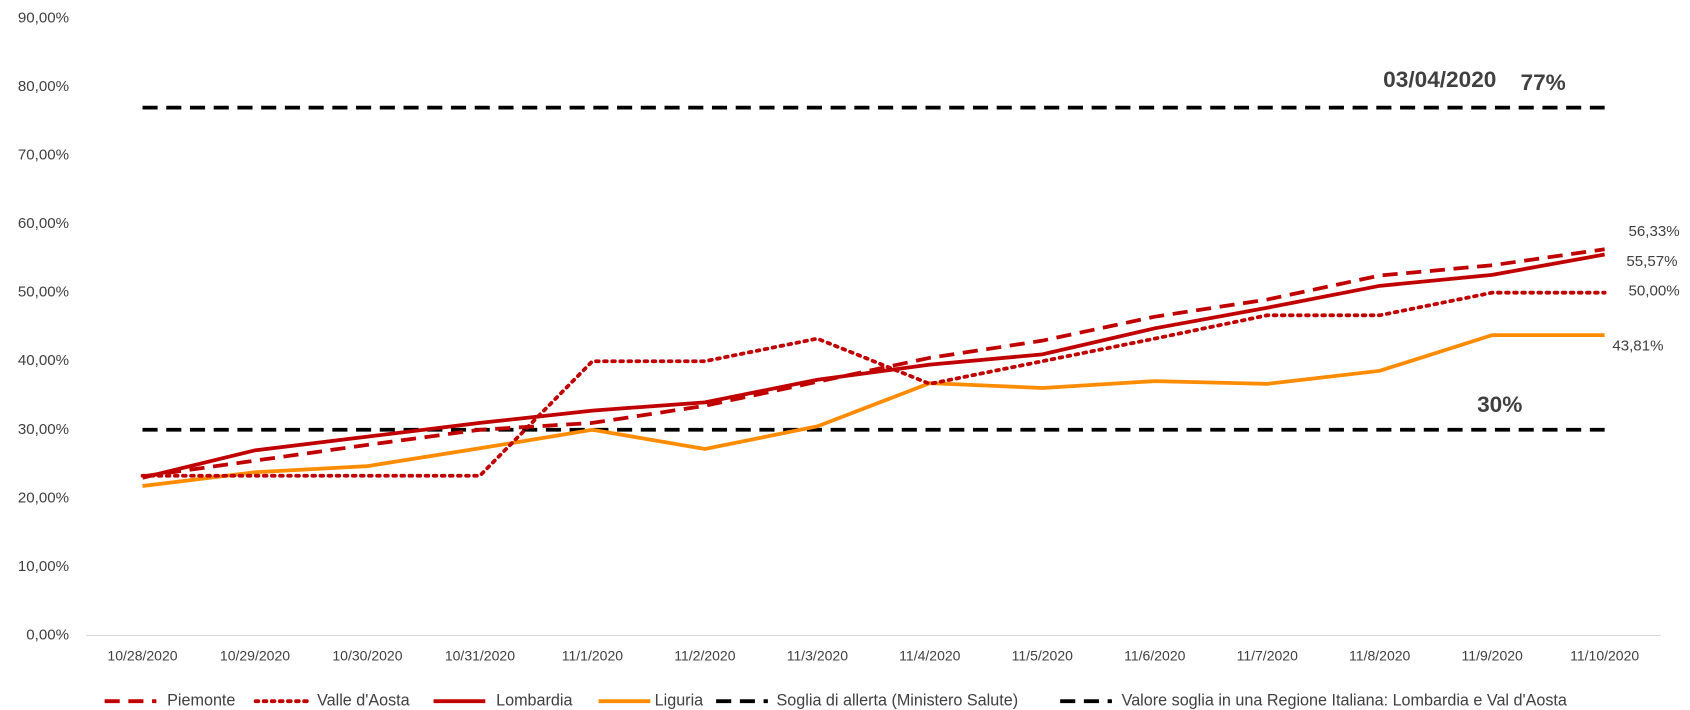 This screenshot has width=1690, height=710. Describe the element at coordinates (43, 497) in the screenshot. I see `y-tick-label: 20,00%` at that location.